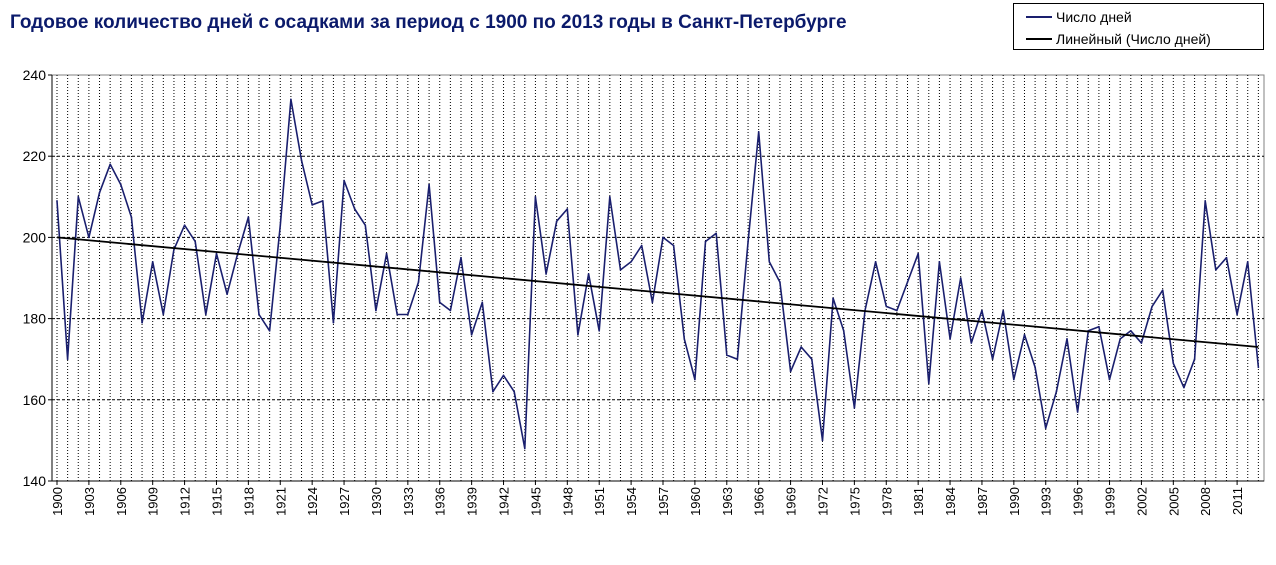 Image resolution: width=1276 pixels, height=565 pixels. Describe the element at coordinates (663, 501) in the screenshot. I see `x-tick-label: 1957` at that location.